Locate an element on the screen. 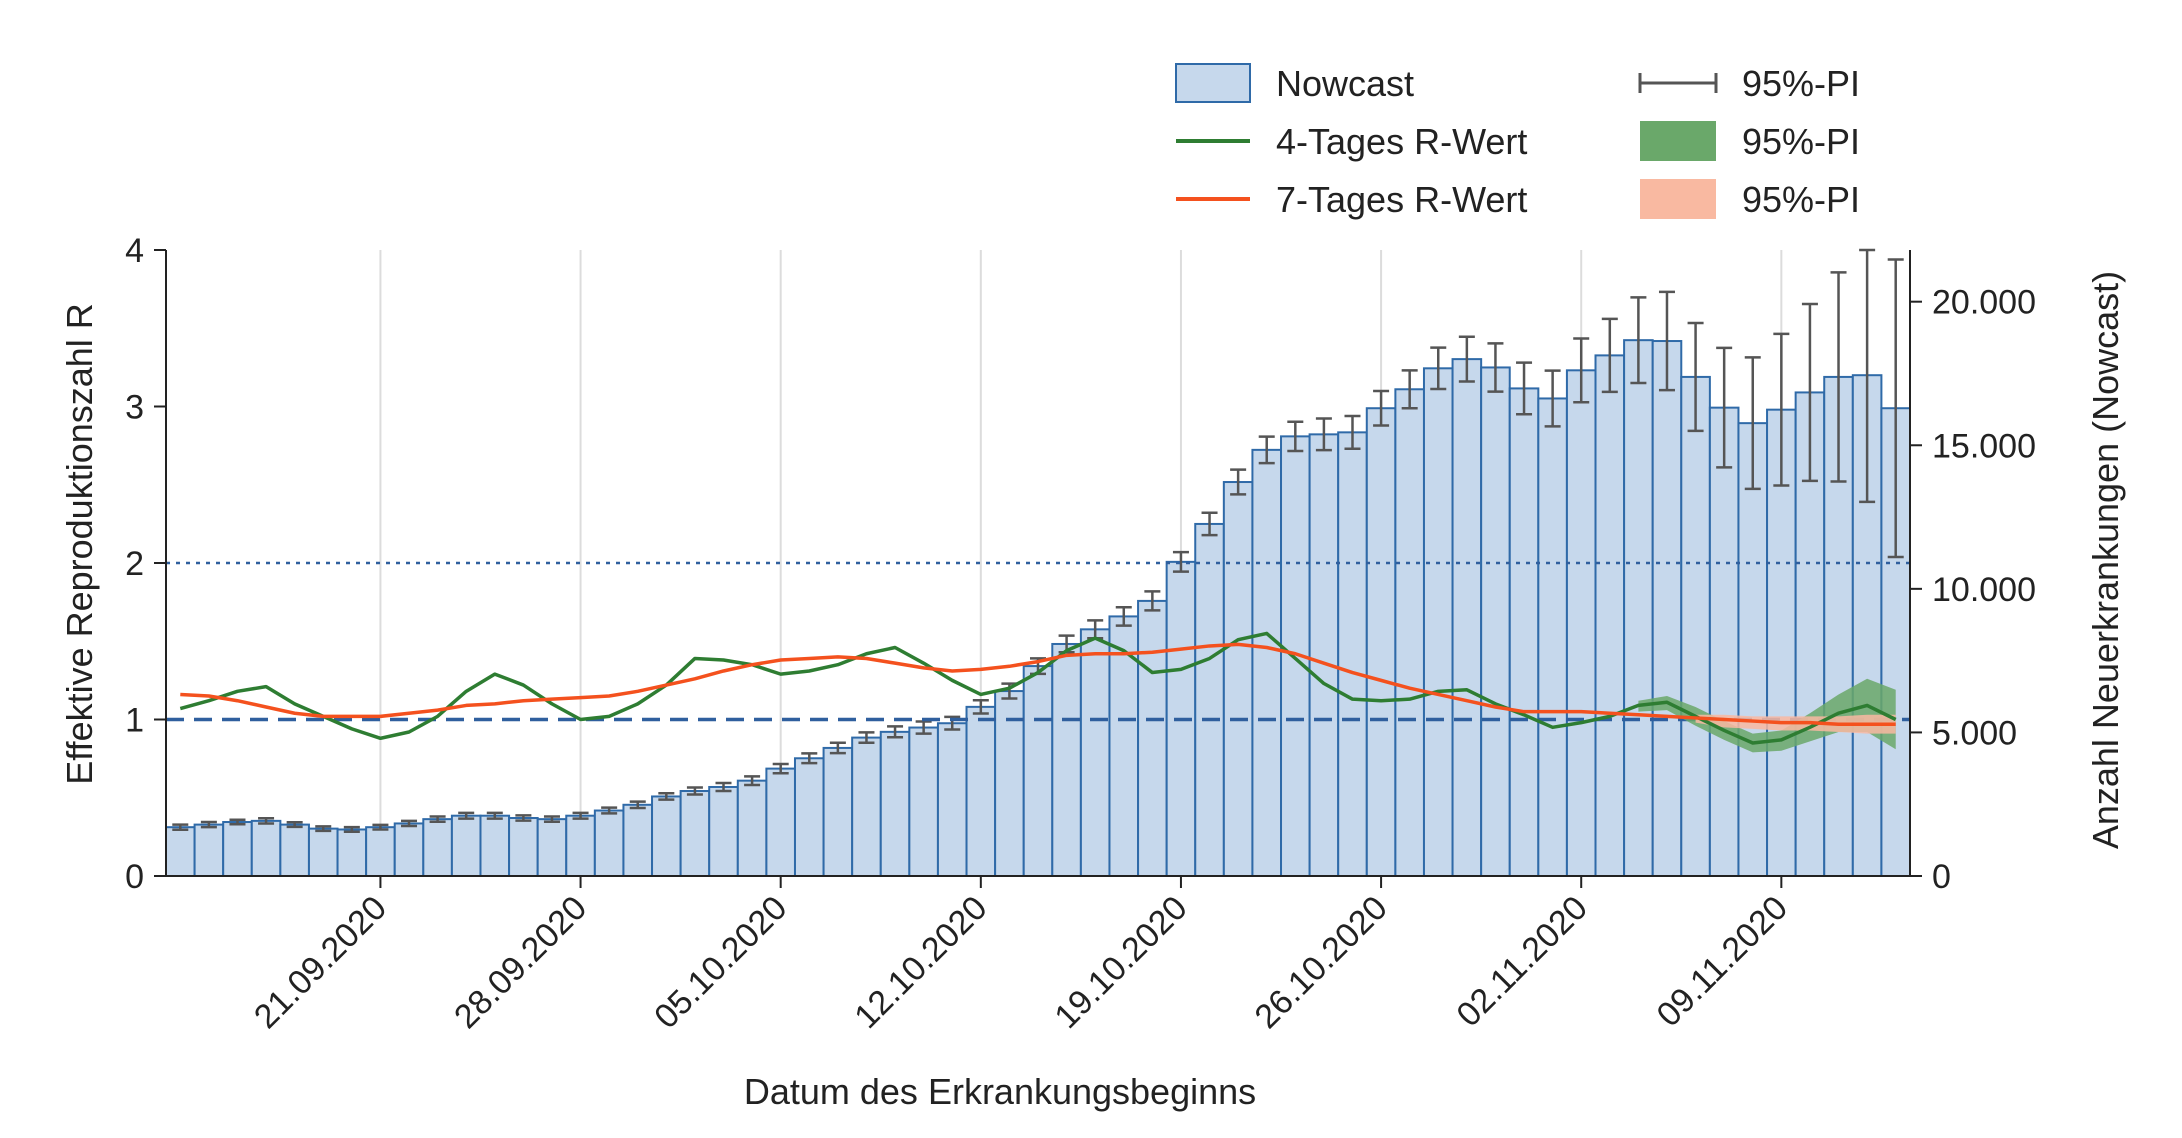  nowcast-bar-06.11.2020 is located at coordinates (1695, 626).